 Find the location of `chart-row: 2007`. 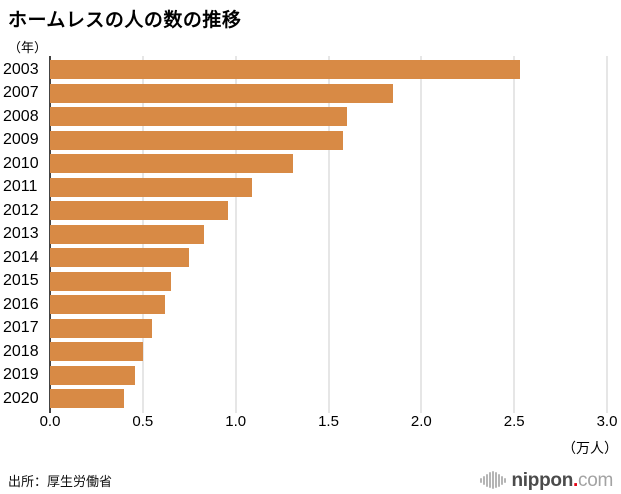

chart-row: 2007 is located at coordinates (310, 94).